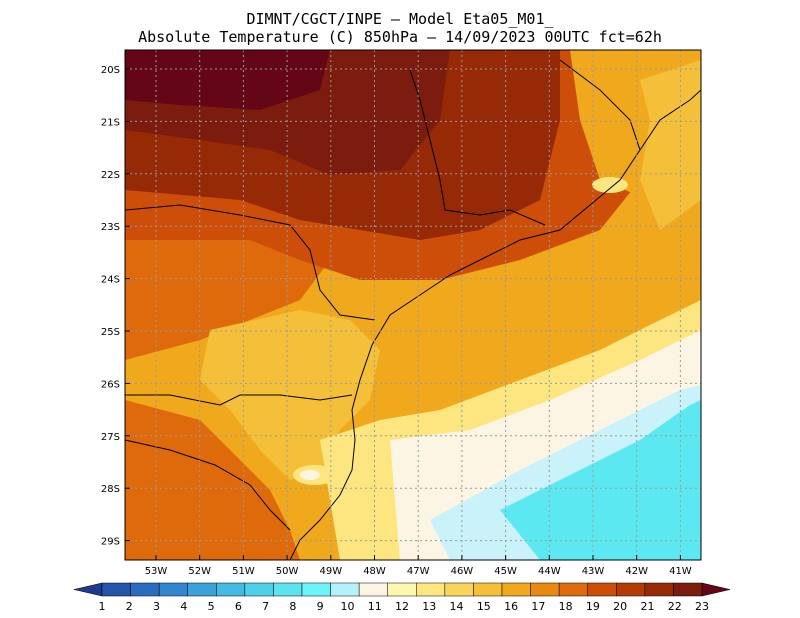 The height and width of the screenshot is (618, 800). Describe the element at coordinates (110, 227) in the screenshot. I see `lat-label-23s: 23S` at that location.